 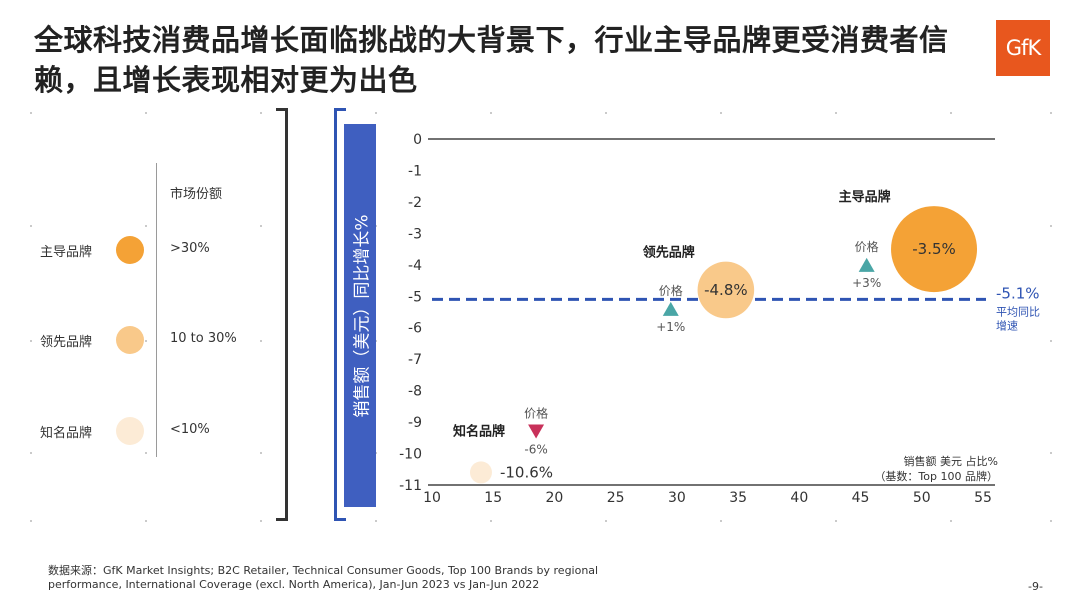 I want to click on legend-row-leading: 领先品牌 10 to 30%, so click(x=130, y=340).